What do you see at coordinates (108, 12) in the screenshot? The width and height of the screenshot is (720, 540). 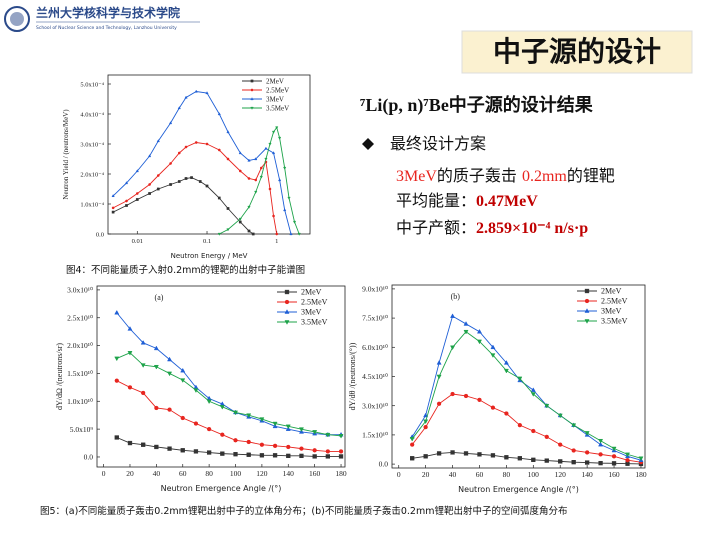 I see `school-name: 兰州大学核科学与技术学院` at bounding box center [108, 12].